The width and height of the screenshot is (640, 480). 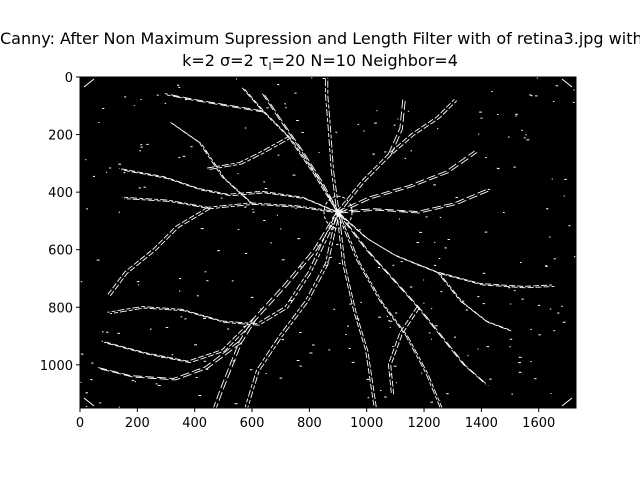 What do you see at coordinates (225, 60) in the screenshot?
I see `title-params: k=2 σ=2 τ` at bounding box center [225, 60].